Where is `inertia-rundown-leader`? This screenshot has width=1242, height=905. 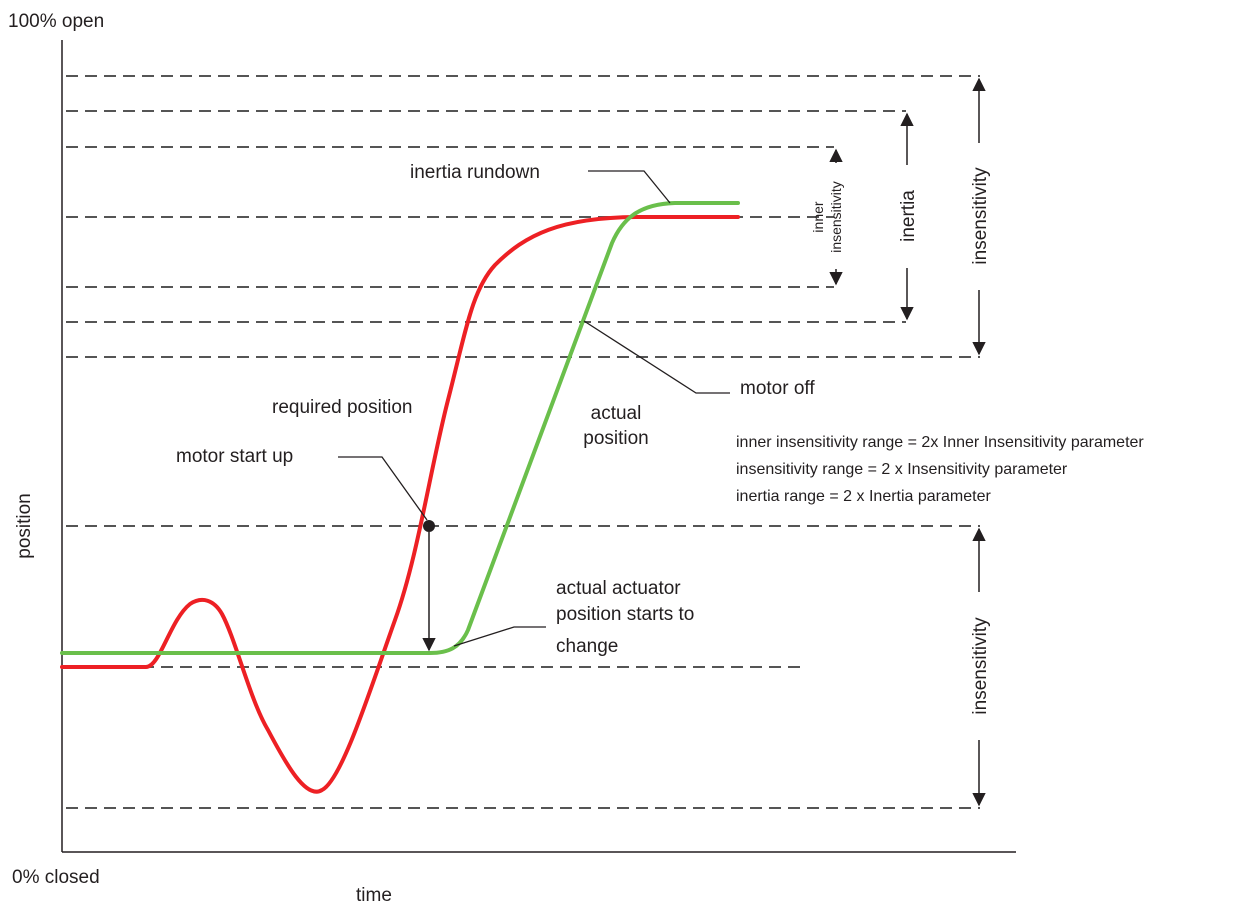 inertia-rundown-leader is located at coordinates (629, 187).